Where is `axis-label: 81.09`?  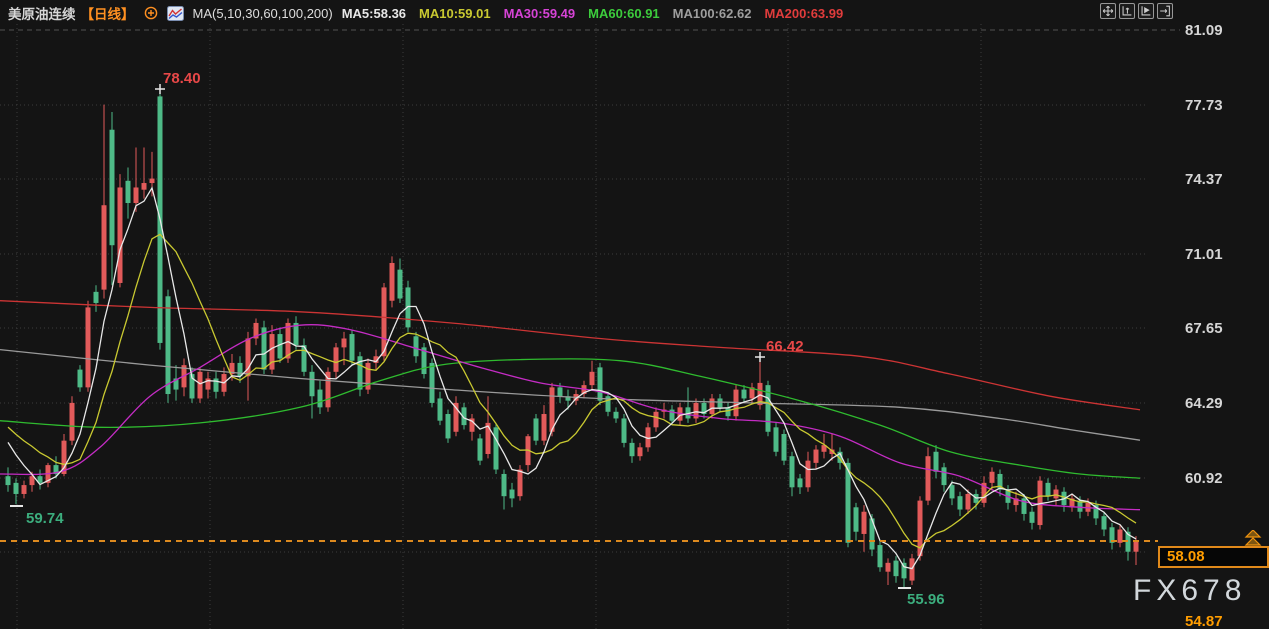 axis-label: 81.09 is located at coordinates (1204, 30).